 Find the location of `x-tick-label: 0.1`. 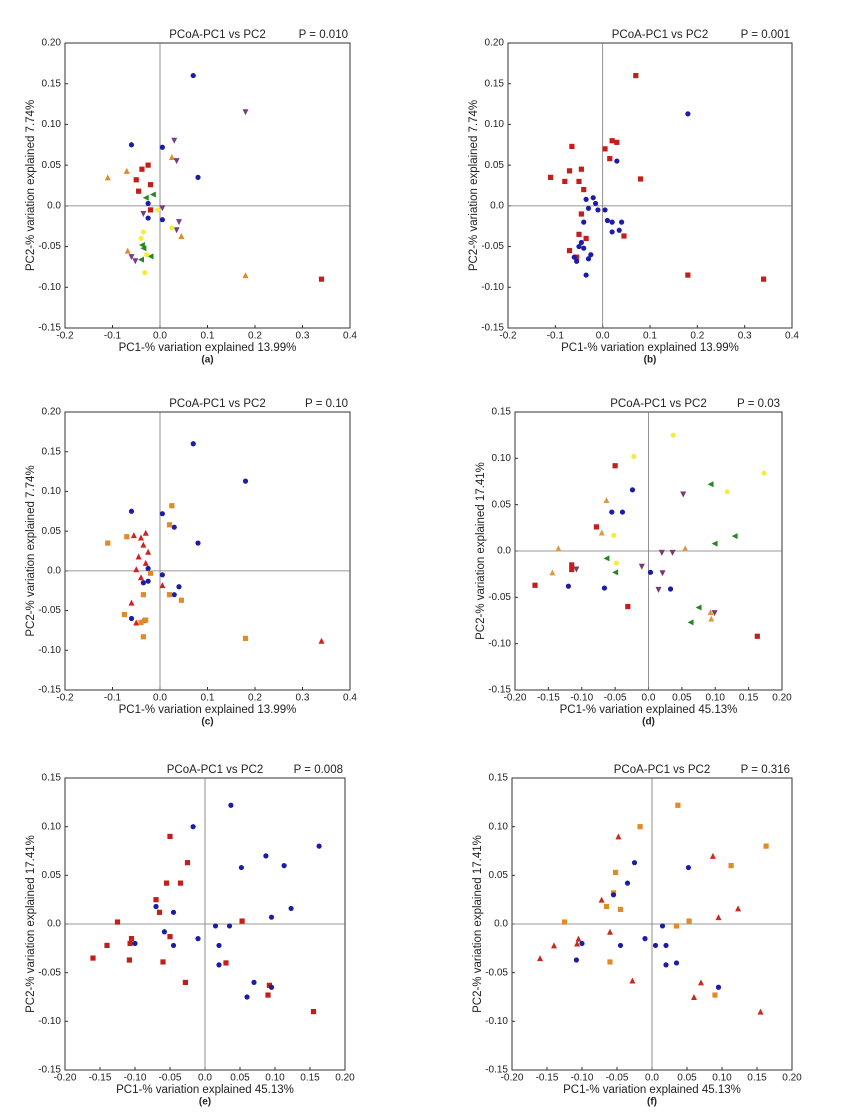

x-tick-label: 0.1 is located at coordinates (650, 336).